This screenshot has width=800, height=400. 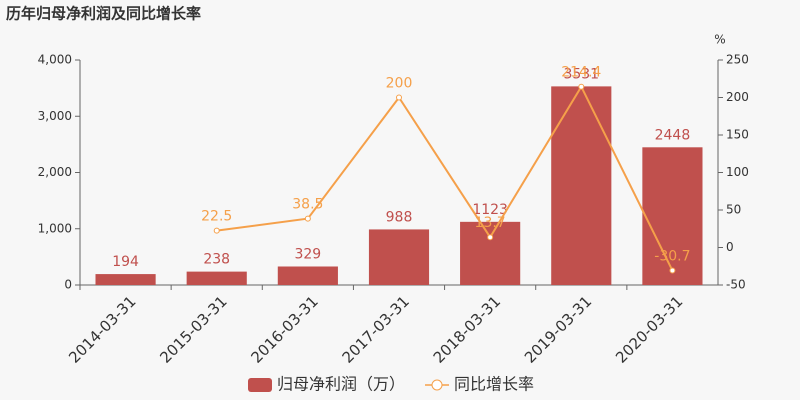 What do you see at coordinates (193, 329) in the screenshot?
I see `x-tick-label: 2015-03-31` at bounding box center [193, 329].